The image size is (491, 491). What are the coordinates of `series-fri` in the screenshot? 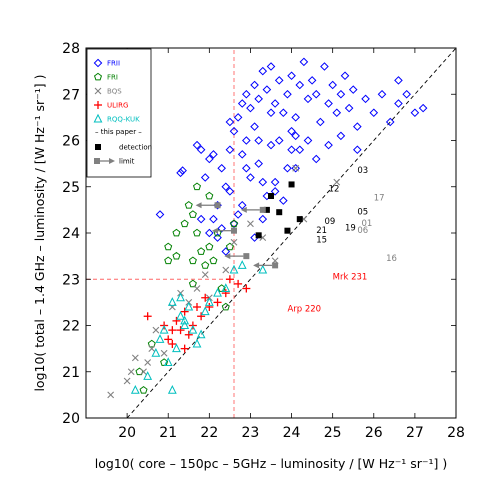 It's located at (187, 288).